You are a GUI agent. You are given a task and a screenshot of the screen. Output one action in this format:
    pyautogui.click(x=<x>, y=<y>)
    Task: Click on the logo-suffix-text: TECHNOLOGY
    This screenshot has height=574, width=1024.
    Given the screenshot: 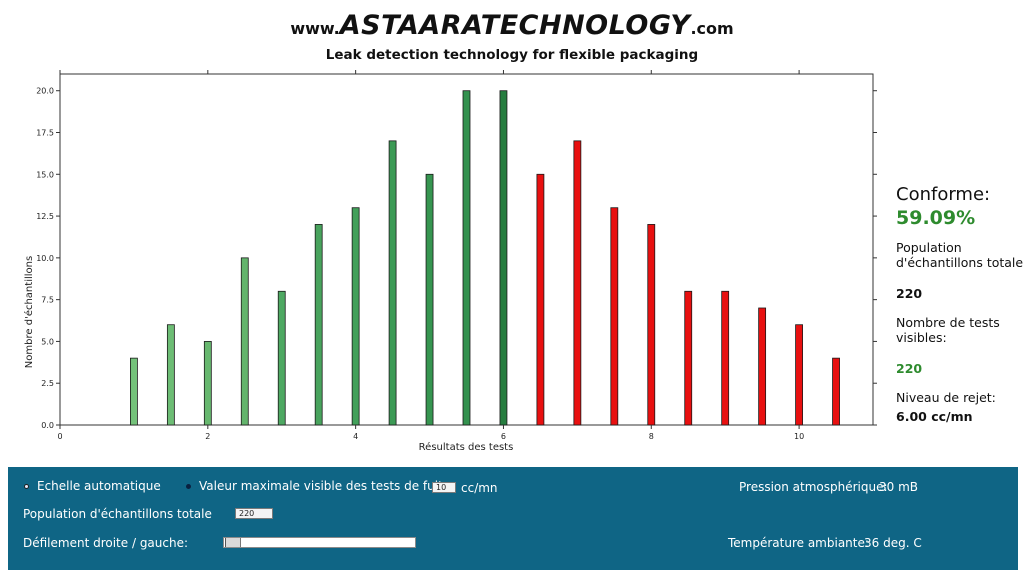 What is the action you would take?
    pyautogui.click(x=585, y=25)
    